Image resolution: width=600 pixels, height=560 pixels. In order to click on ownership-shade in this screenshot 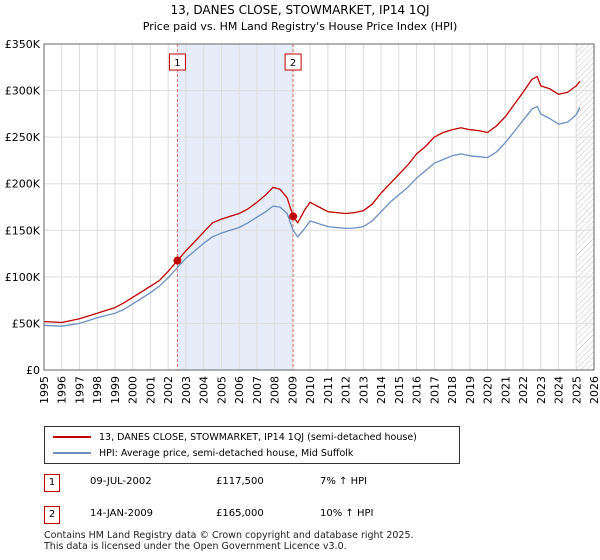, I will do `click(235, 207)`.